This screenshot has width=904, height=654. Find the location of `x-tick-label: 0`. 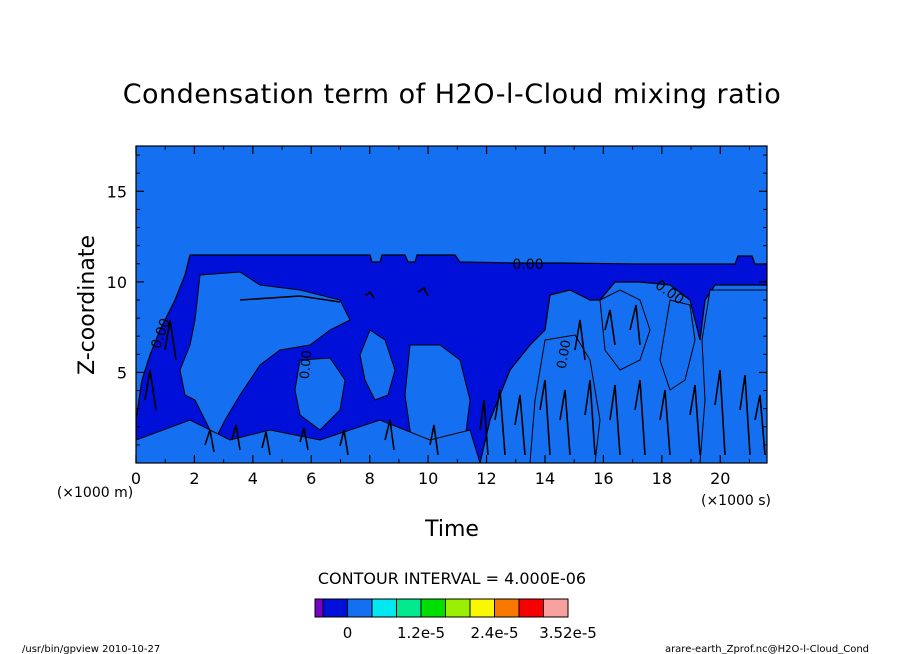

x-tick-label: 0 is located at coordinates (136, 478).